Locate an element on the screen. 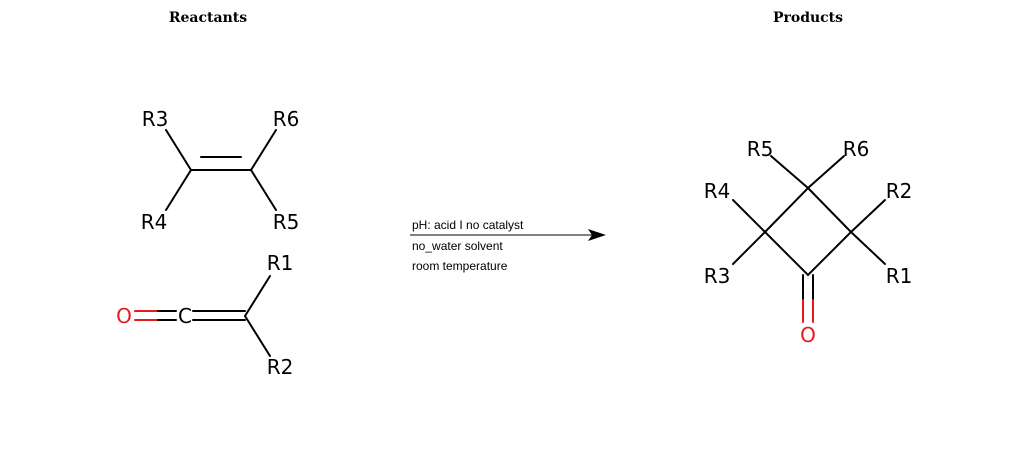 This screenshot has width=1024, height=450. bond-c-r5 is located at coordinates (263, 190).